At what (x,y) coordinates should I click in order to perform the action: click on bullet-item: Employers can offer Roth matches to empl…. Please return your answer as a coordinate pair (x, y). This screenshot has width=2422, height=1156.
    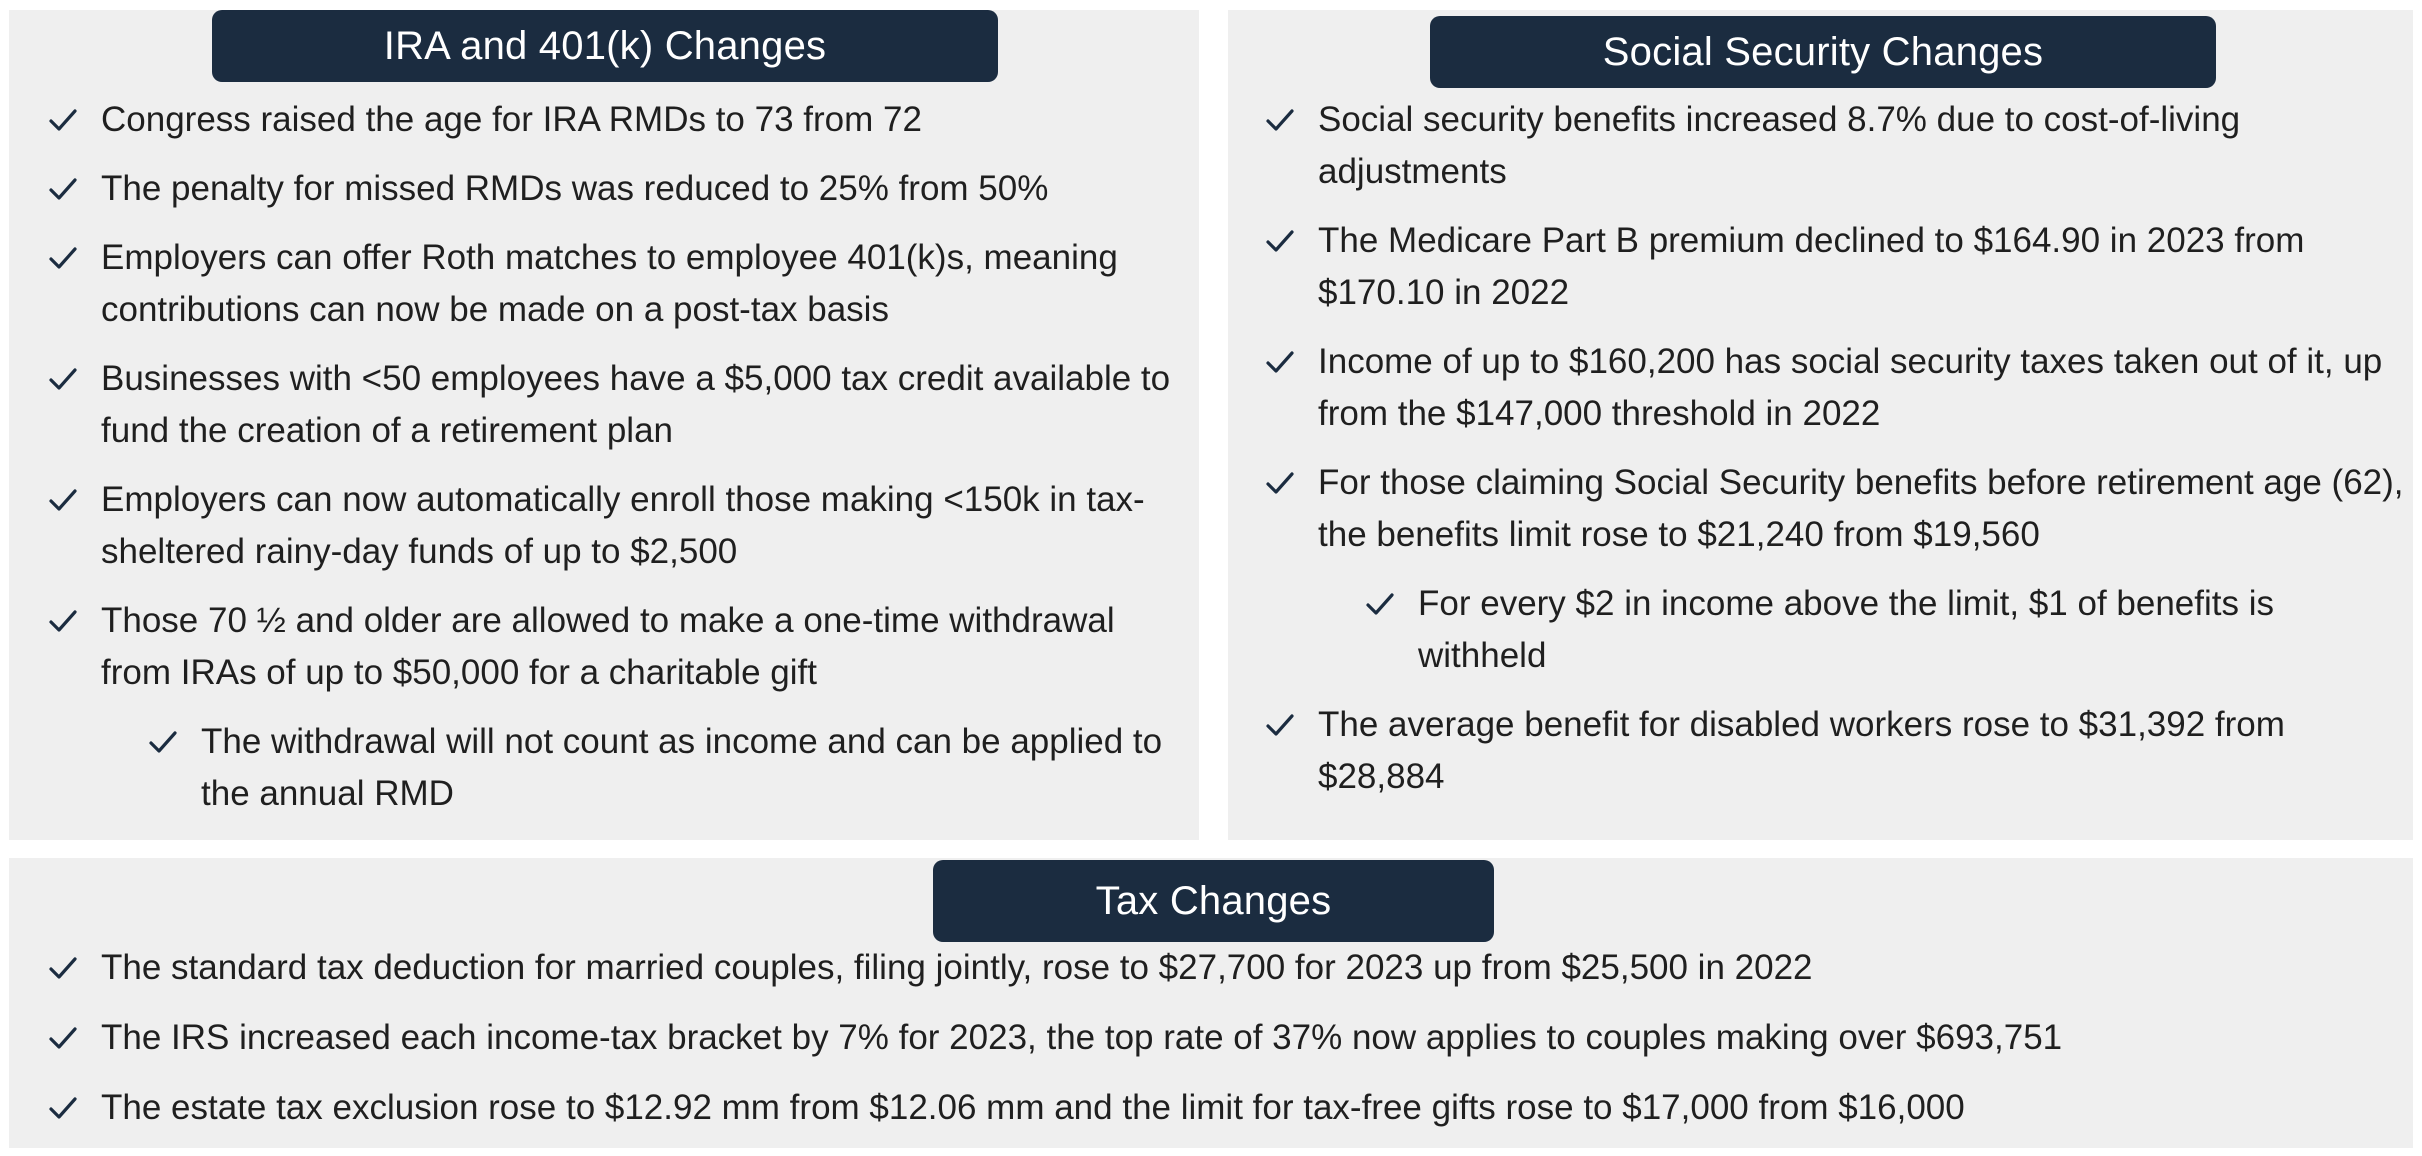
    Looking at the image, I should click on (611, 284).